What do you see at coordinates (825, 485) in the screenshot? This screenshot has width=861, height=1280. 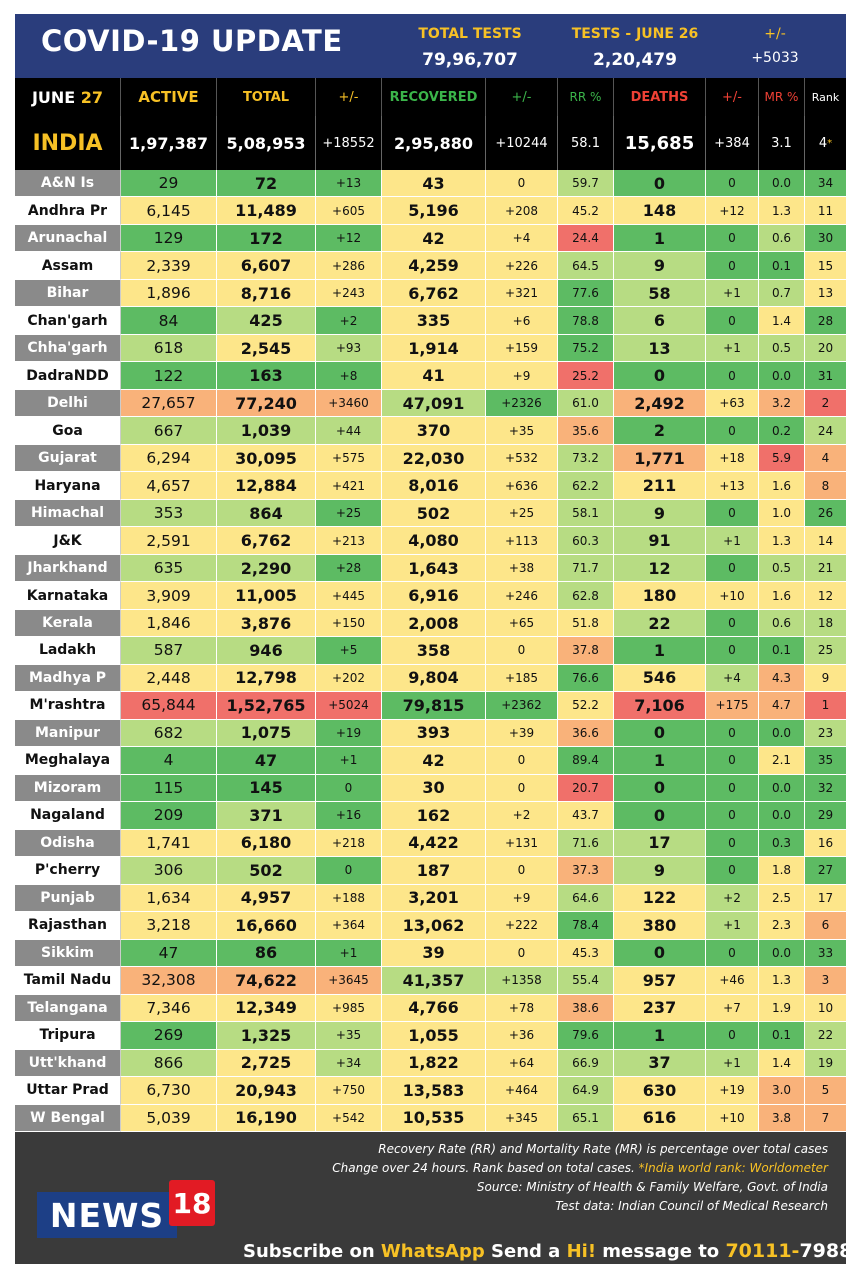 I see `cell-rank: 8` at bounding box center [825, 485].